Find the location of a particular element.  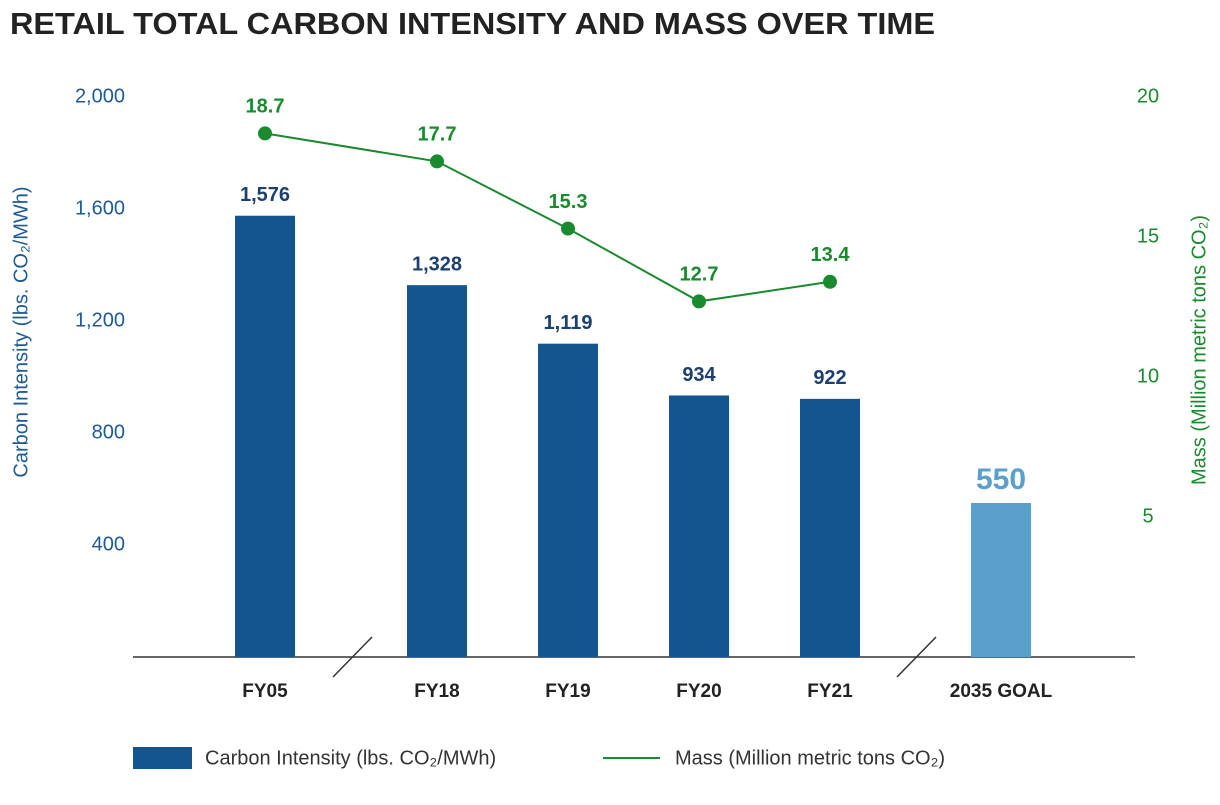

x-tick-label: FY20 is located at coordinates (698, 691).